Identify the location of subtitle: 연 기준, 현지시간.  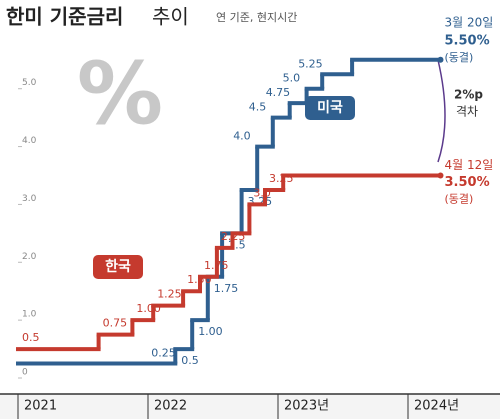
(256, 17).